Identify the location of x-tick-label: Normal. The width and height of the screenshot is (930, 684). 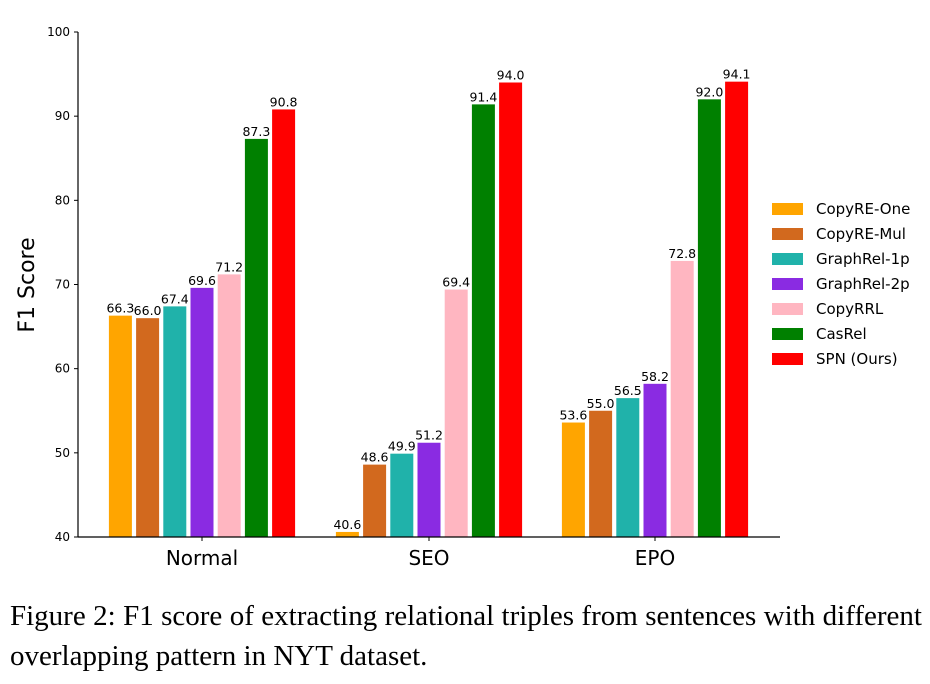
(202, 558).